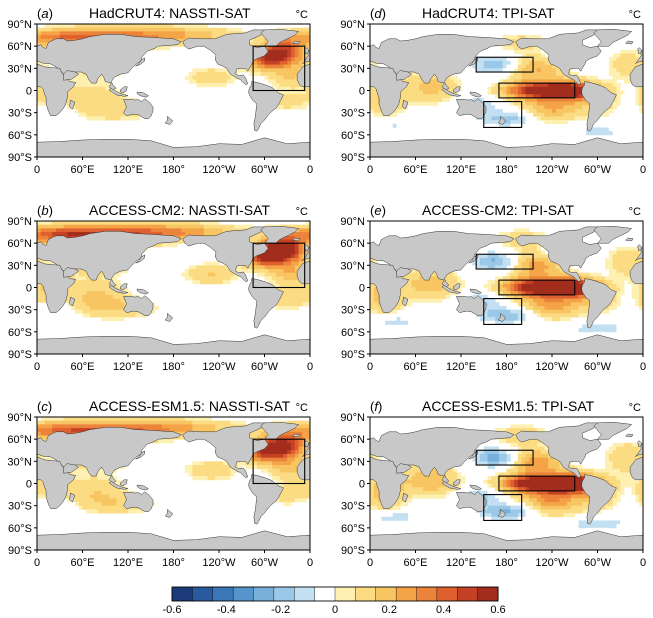  I want to click on colorbar-tick-label: -0.6, so click(172, 610).